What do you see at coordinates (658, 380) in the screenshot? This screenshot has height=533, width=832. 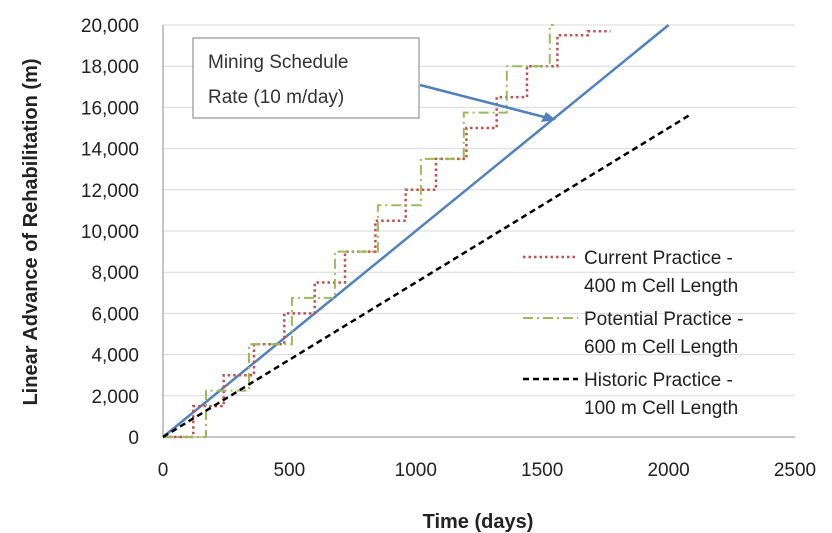 I see `legend-label-2-0: Historic Practice -` at bounding box center [658, 380].